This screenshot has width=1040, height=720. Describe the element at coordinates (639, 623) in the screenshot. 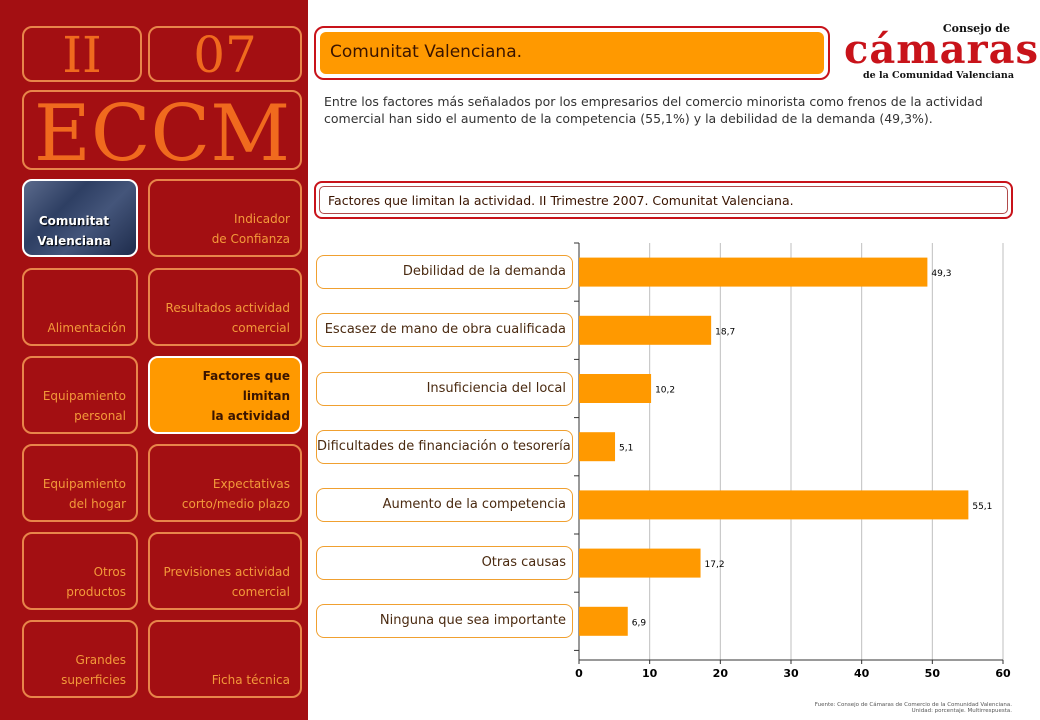

I see `data-label: 6,9` at that location.